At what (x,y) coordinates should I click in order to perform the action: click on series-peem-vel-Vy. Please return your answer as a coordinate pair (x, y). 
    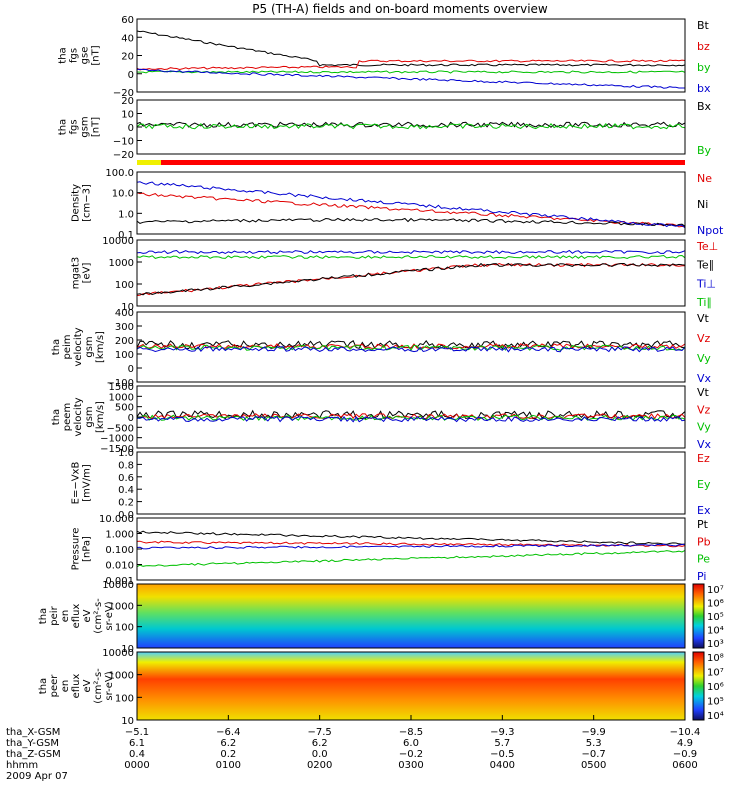
    Looking at the image, I should click on (411, 417).